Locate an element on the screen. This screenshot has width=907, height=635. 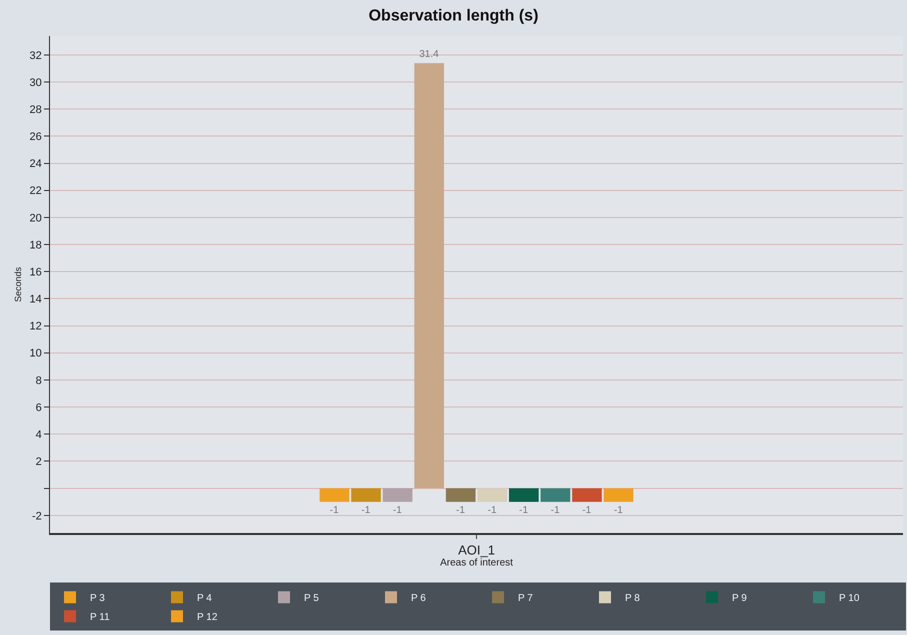
y-tick-label: 30 is located at coordinates (36, 82).